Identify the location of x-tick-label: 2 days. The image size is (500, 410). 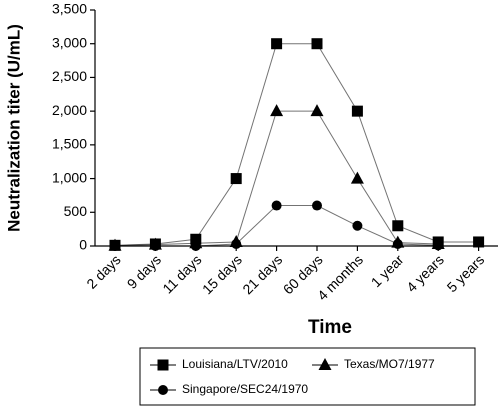
(103, 271).